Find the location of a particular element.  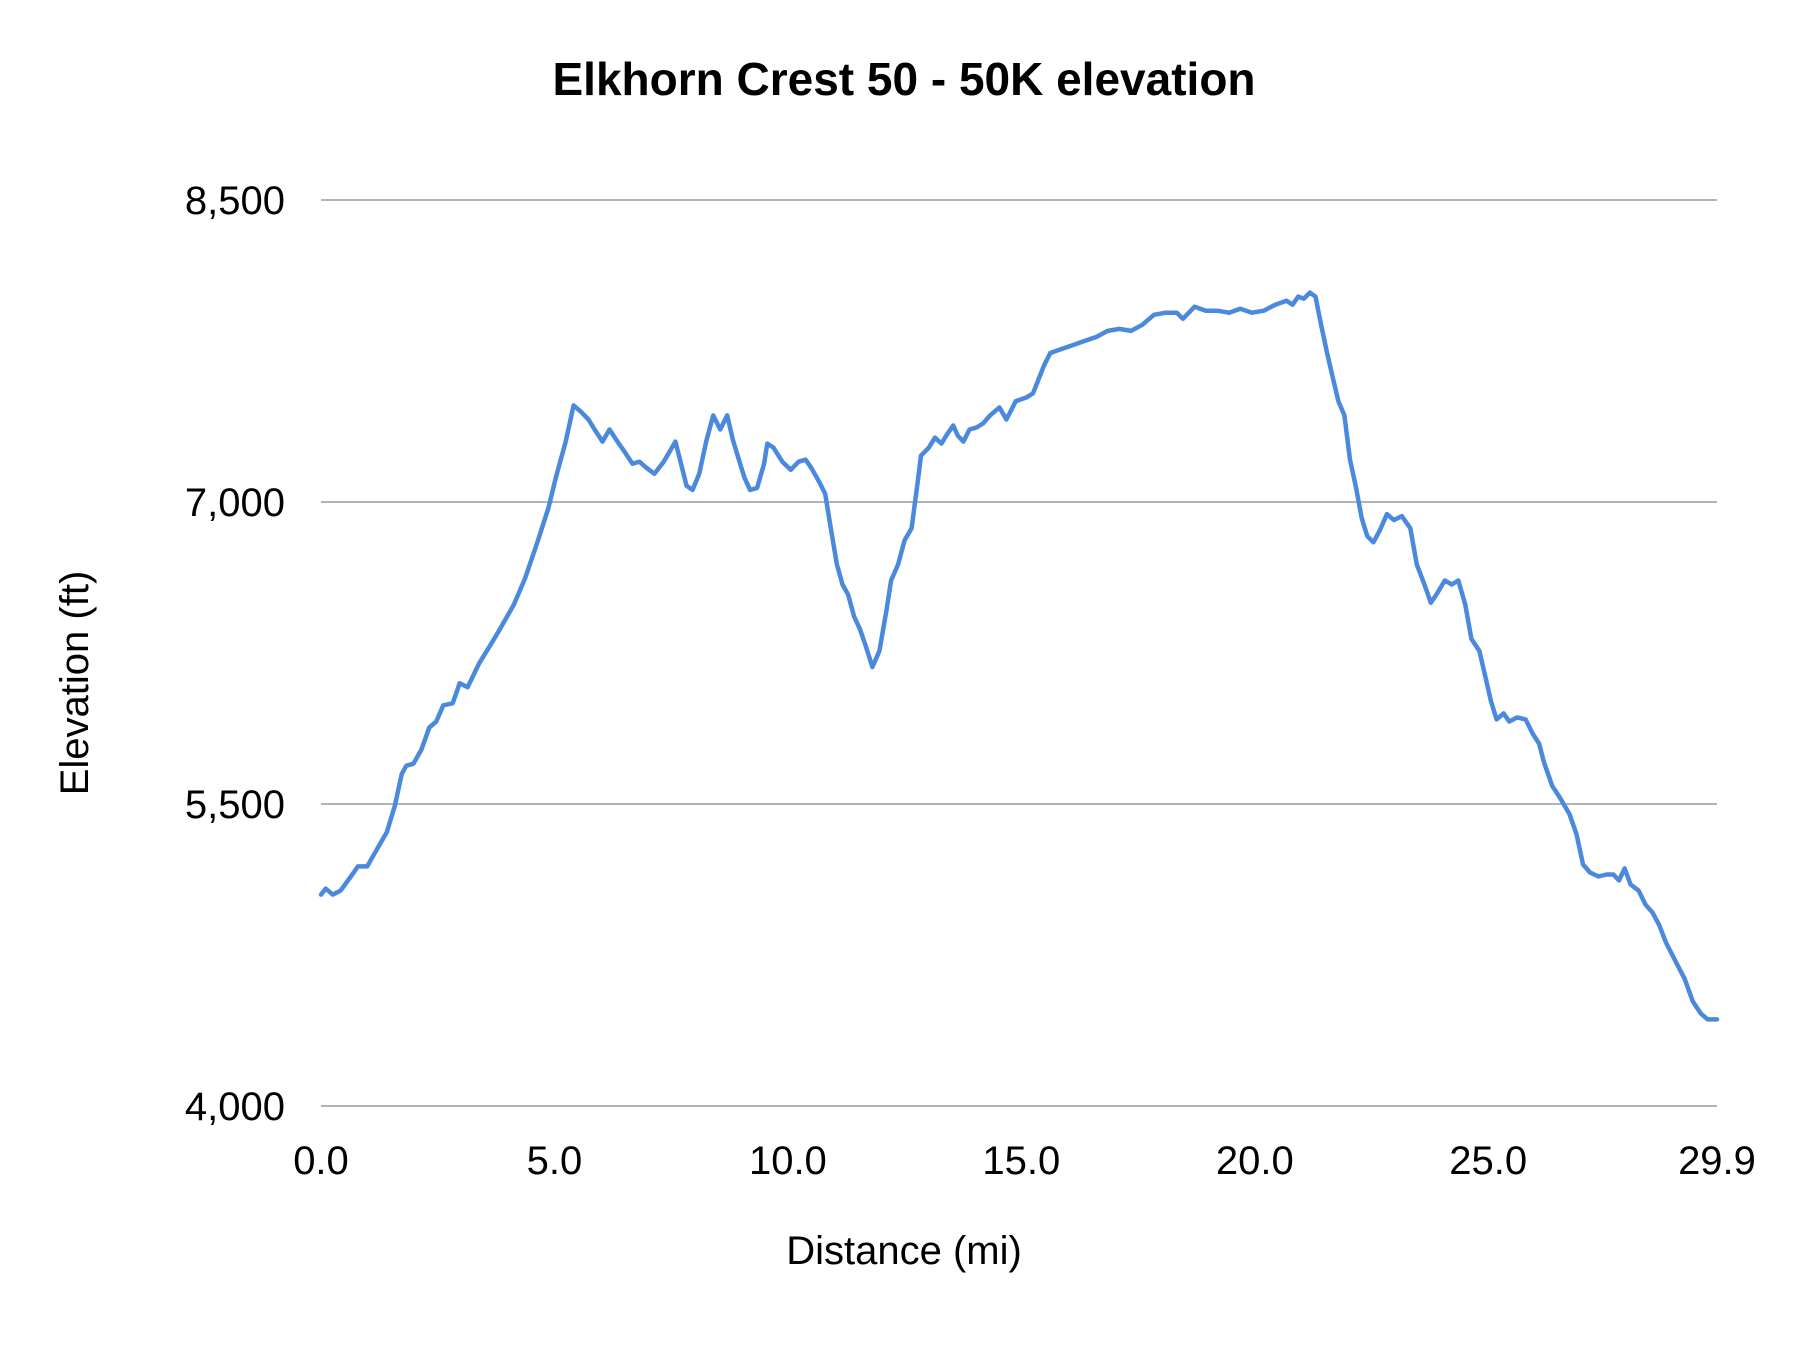

chart-title: Elkhorn Crest 50 - 50K elevation is located at coordinates (903, 79).